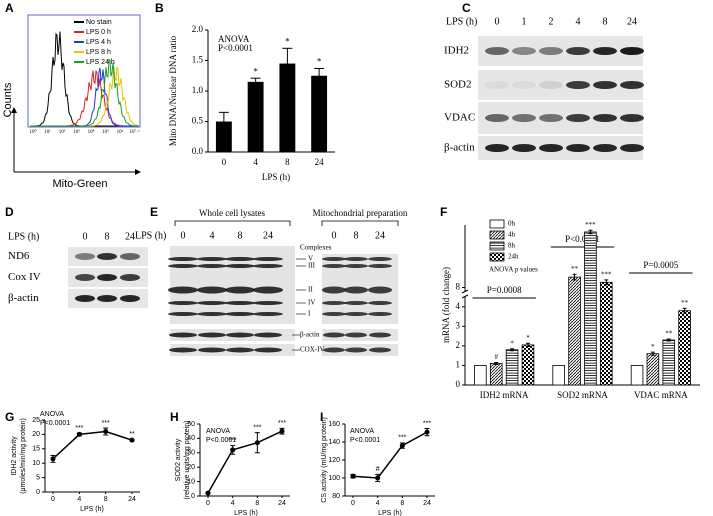  Describe the element at coordinates (360, 213) in the screenshot. I see `group-label: Mitochondrial preparation` at that location.